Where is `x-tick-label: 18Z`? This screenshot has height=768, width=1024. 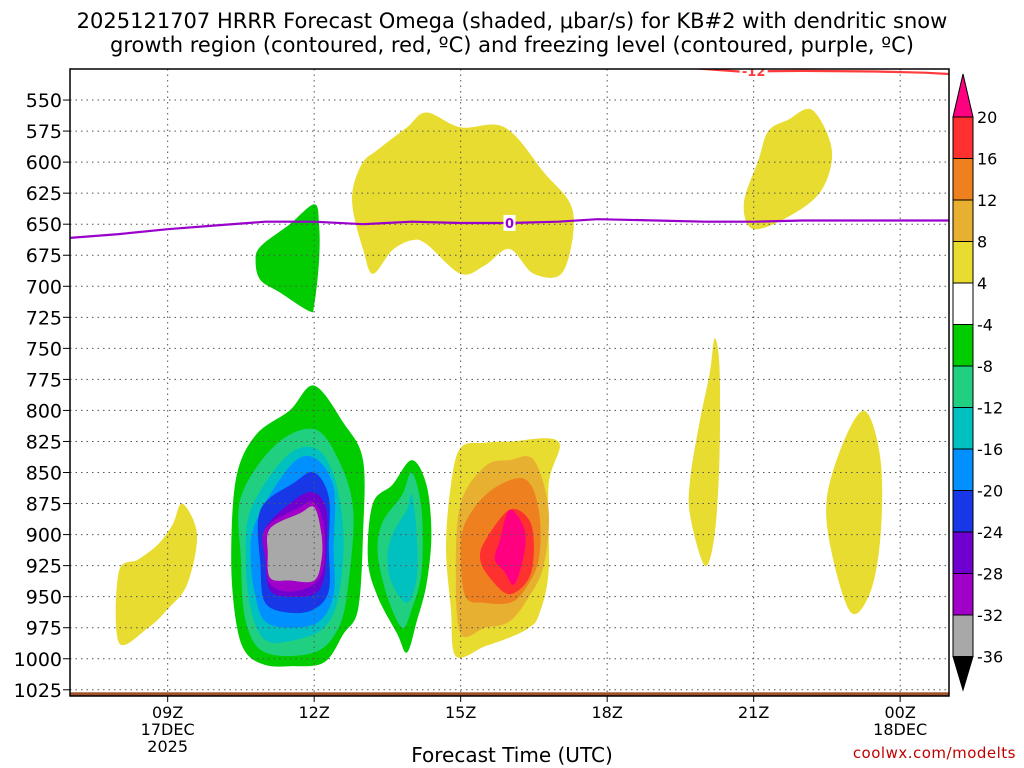 x-tick-label: 18Z is located at coordinates (607, 712).